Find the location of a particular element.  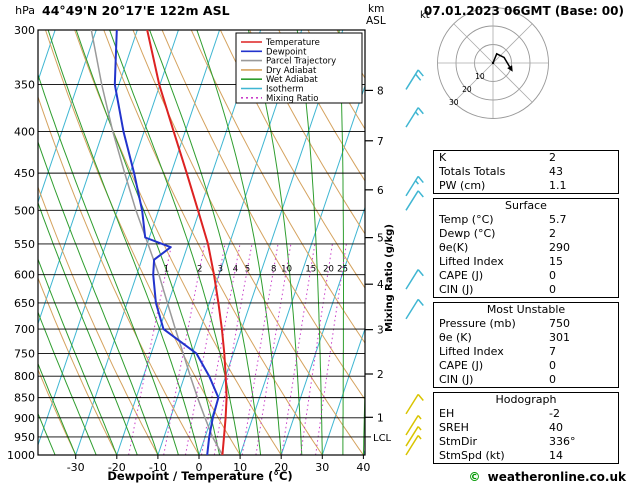

pressure-tick-label: 450 is located at coordinates (24, 173).